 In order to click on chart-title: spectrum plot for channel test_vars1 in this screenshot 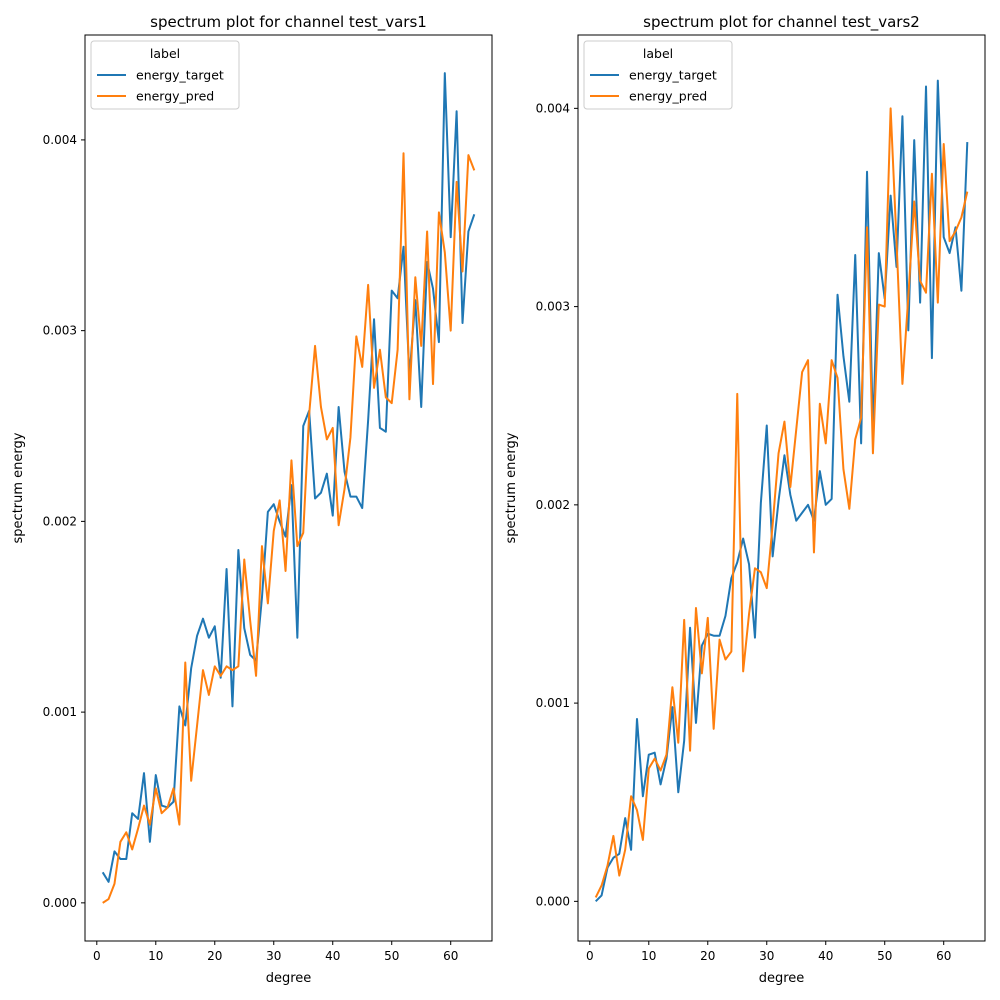, I will do `click(288, 22)`.